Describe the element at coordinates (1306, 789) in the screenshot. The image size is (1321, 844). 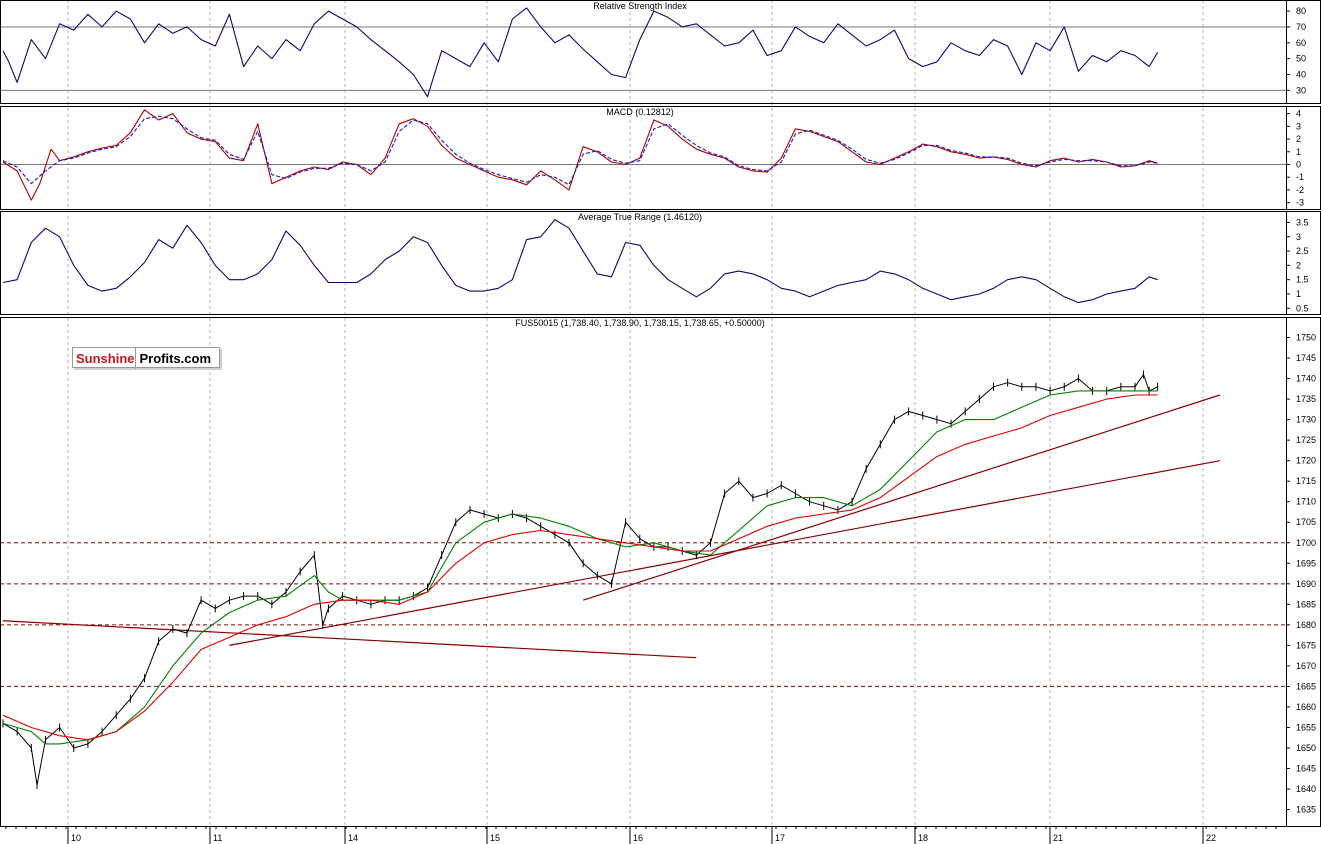
I see `y-tick-label: 1640` at that location.